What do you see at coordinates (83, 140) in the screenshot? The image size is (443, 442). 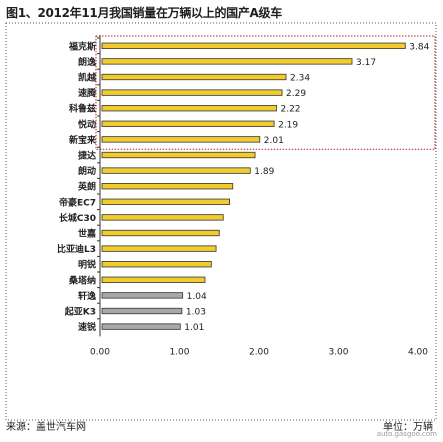 I see `category-label: 新宝来` at bounding box center [83, 140].